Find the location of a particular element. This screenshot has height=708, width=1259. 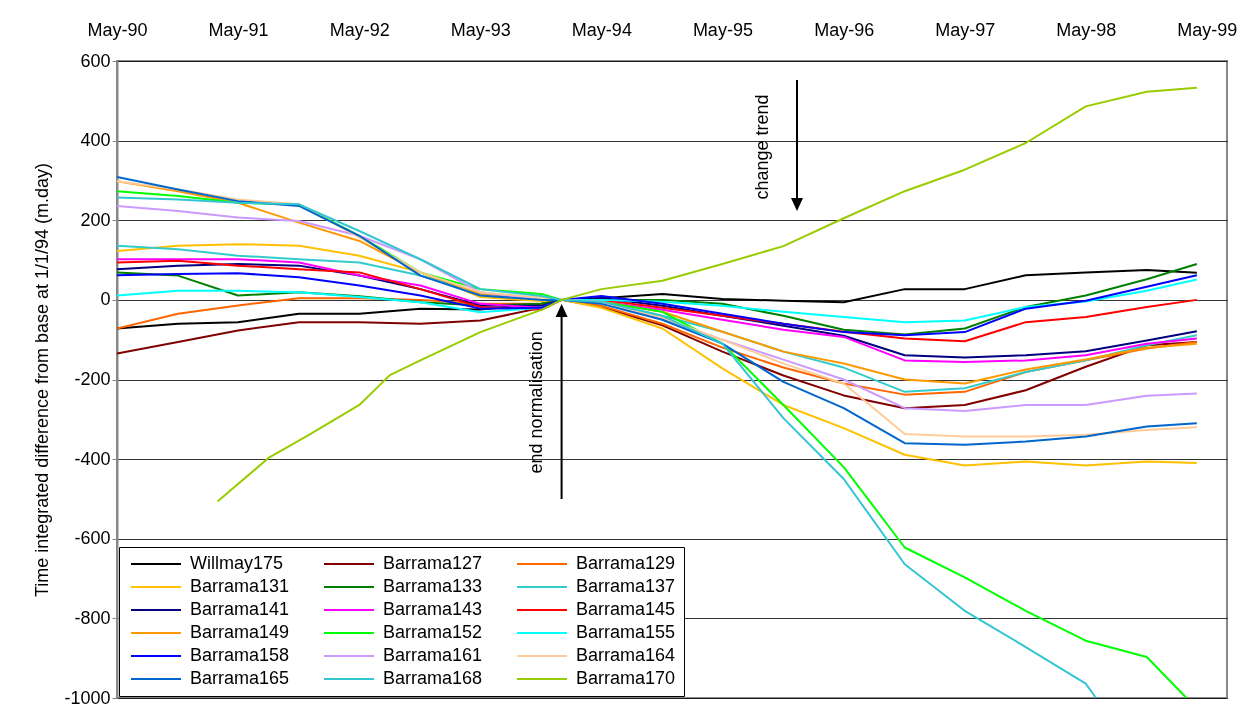

y-tick-label: -200 is located at coordinates (92, 379).